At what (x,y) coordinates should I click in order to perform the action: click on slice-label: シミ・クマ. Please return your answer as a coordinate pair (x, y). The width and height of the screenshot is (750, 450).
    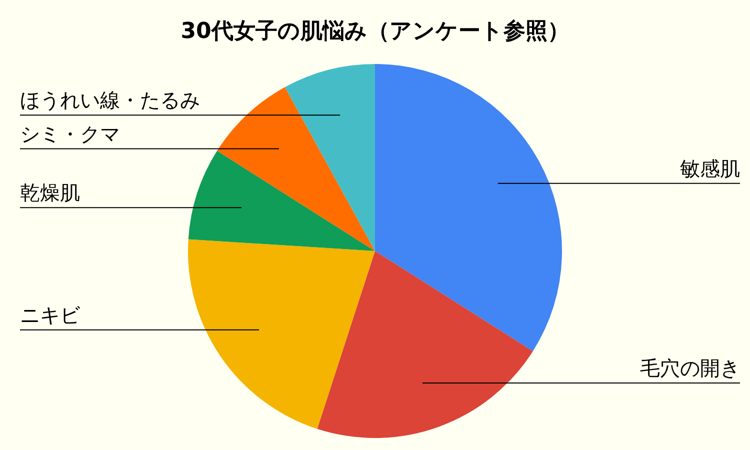
    Looking at the image, I should click on (70, 134).